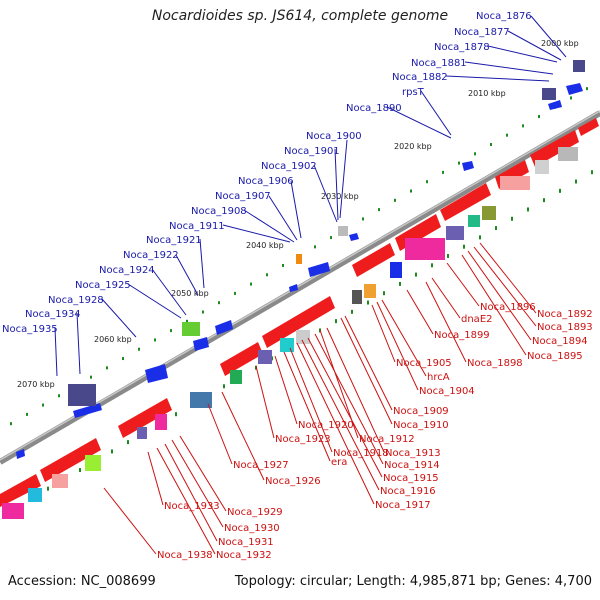 The height and width of the screenshot is (600, 600). What do you see at coordinates (265, 245) in the screenshot?
I see `kbp-marker-2040: 2040 kbp` at bounding box center [265, 245].